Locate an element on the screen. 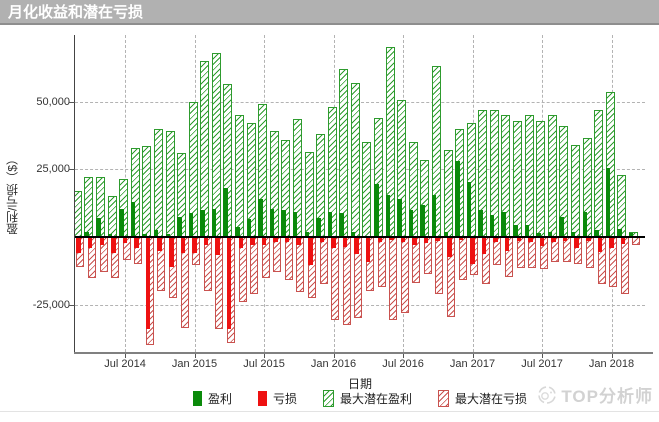 This screenshot has height=422, width=659. legend: 盈利 亏损 最大潜在盈利 最大潜在亏损 is located at coordinates (360, 398).